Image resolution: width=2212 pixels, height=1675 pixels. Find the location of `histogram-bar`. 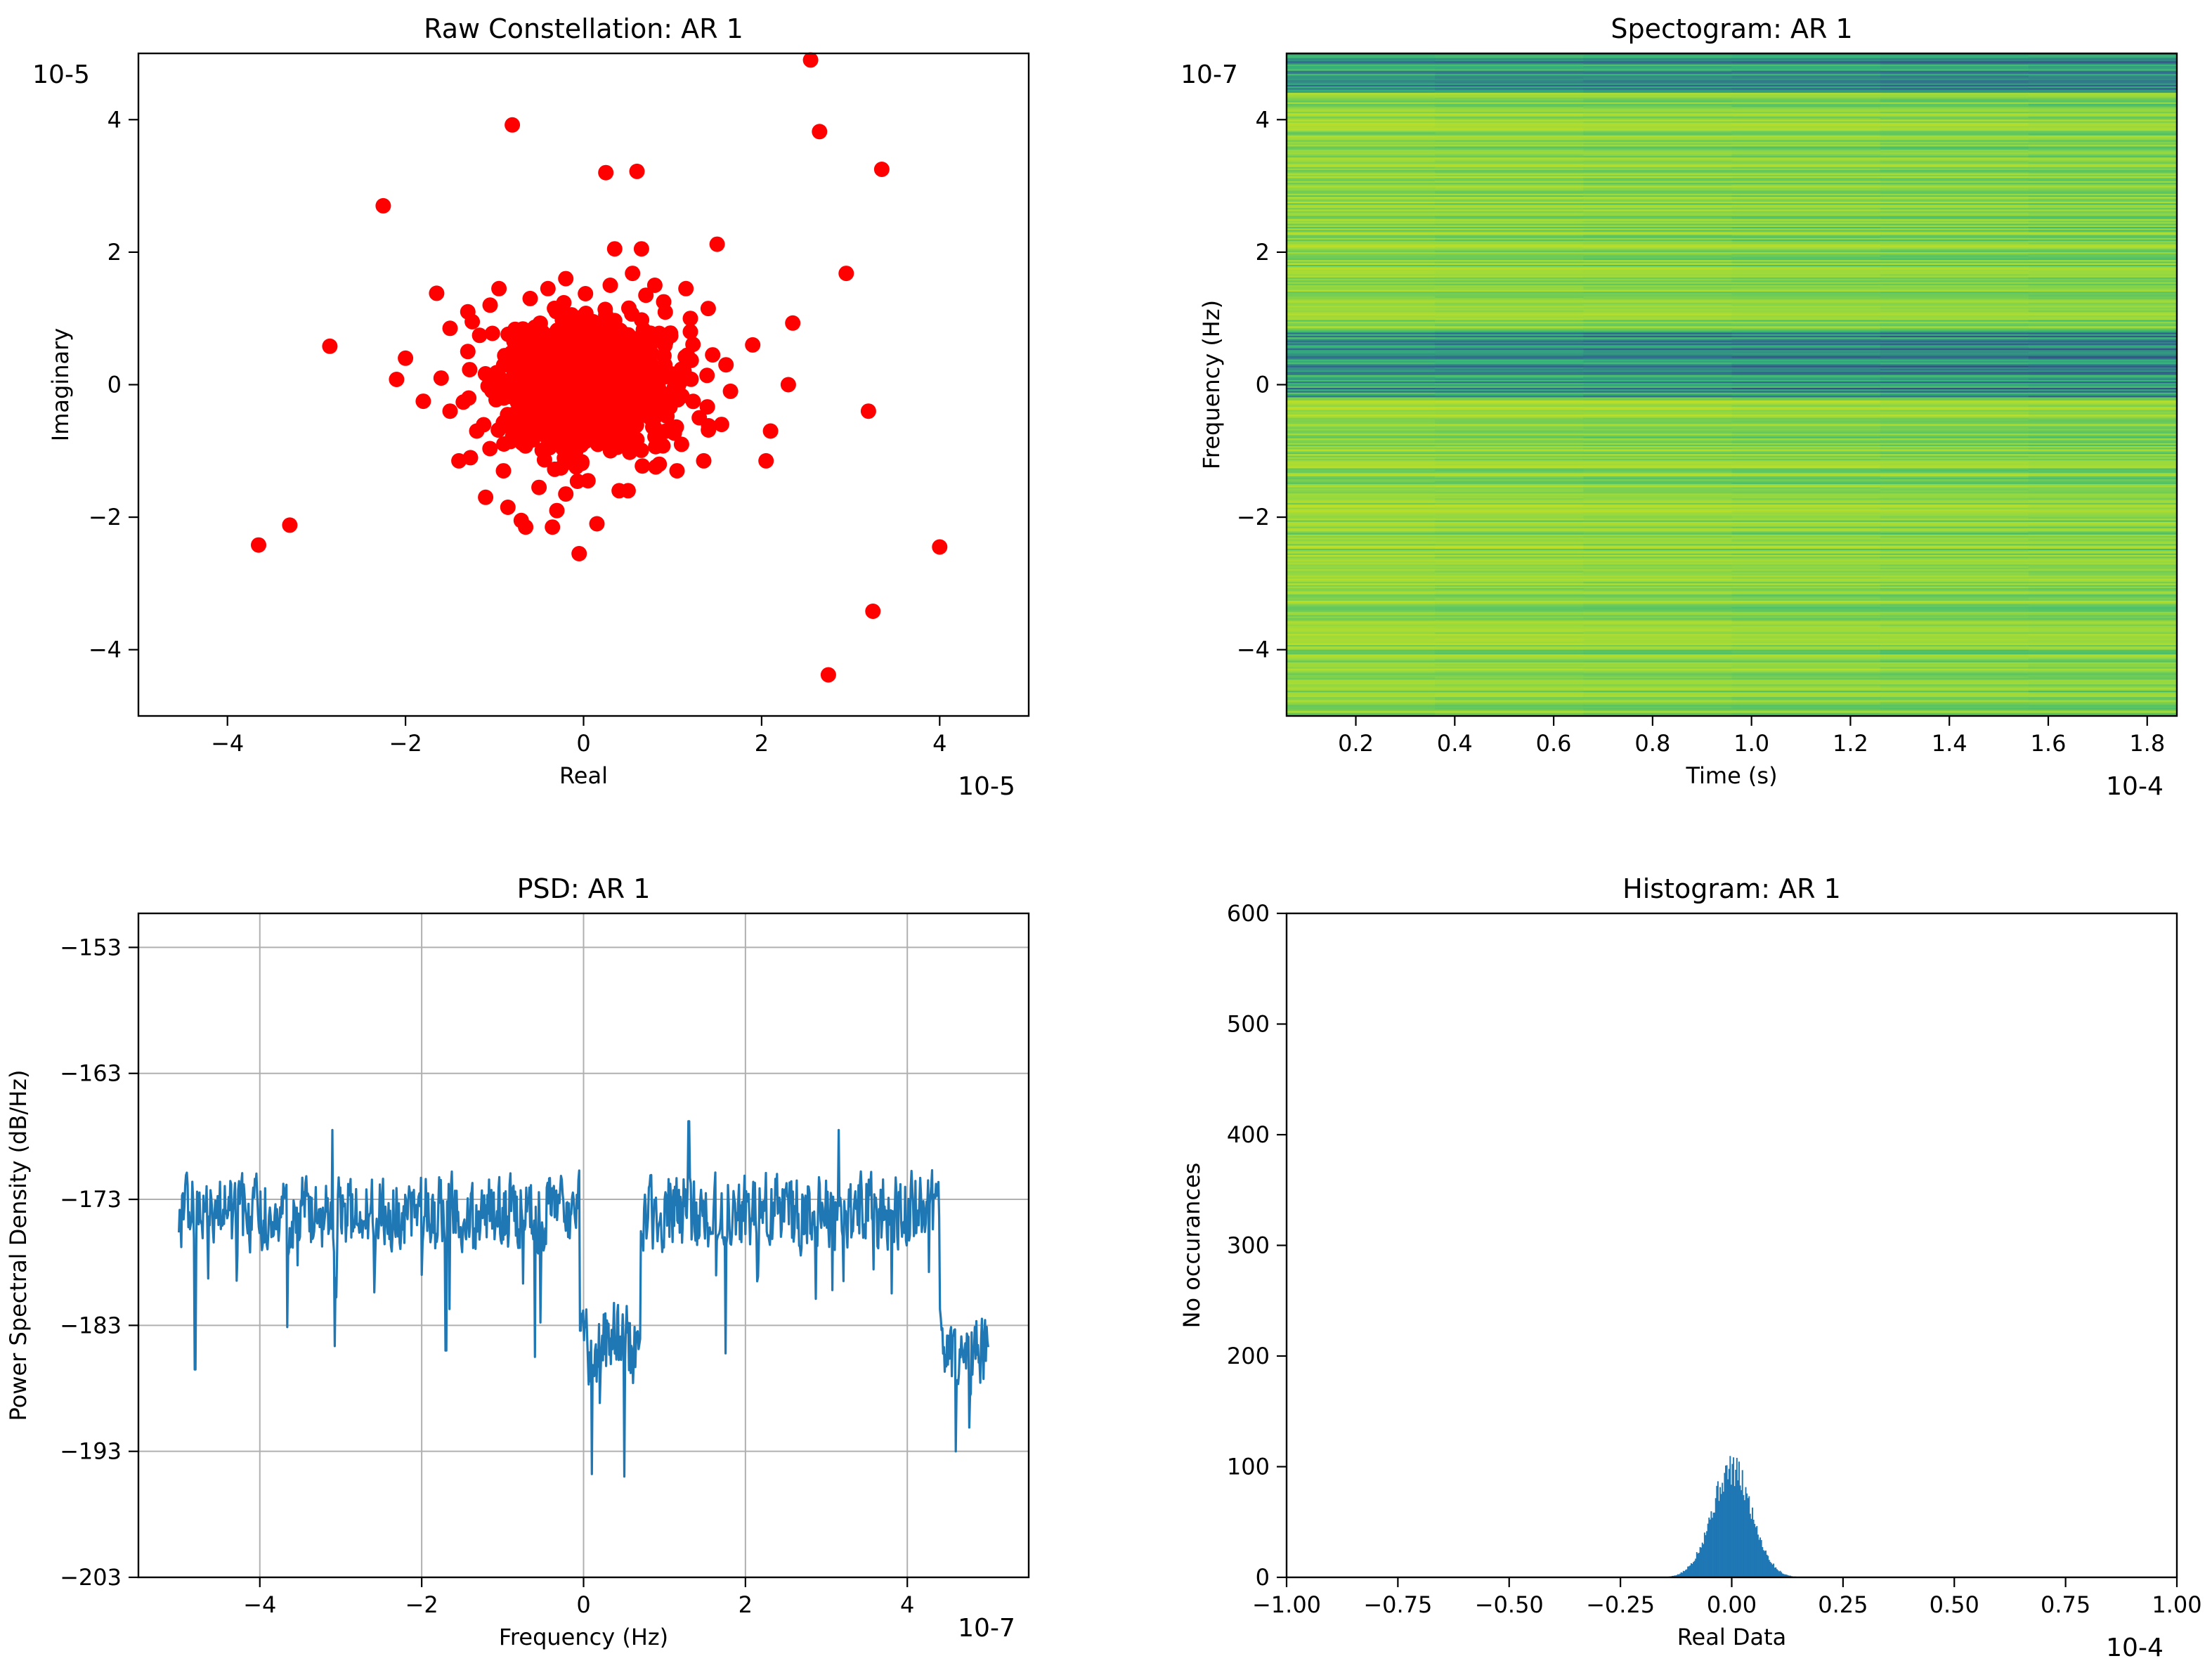

histogram-bar is located at coordinates (1728, 1528).